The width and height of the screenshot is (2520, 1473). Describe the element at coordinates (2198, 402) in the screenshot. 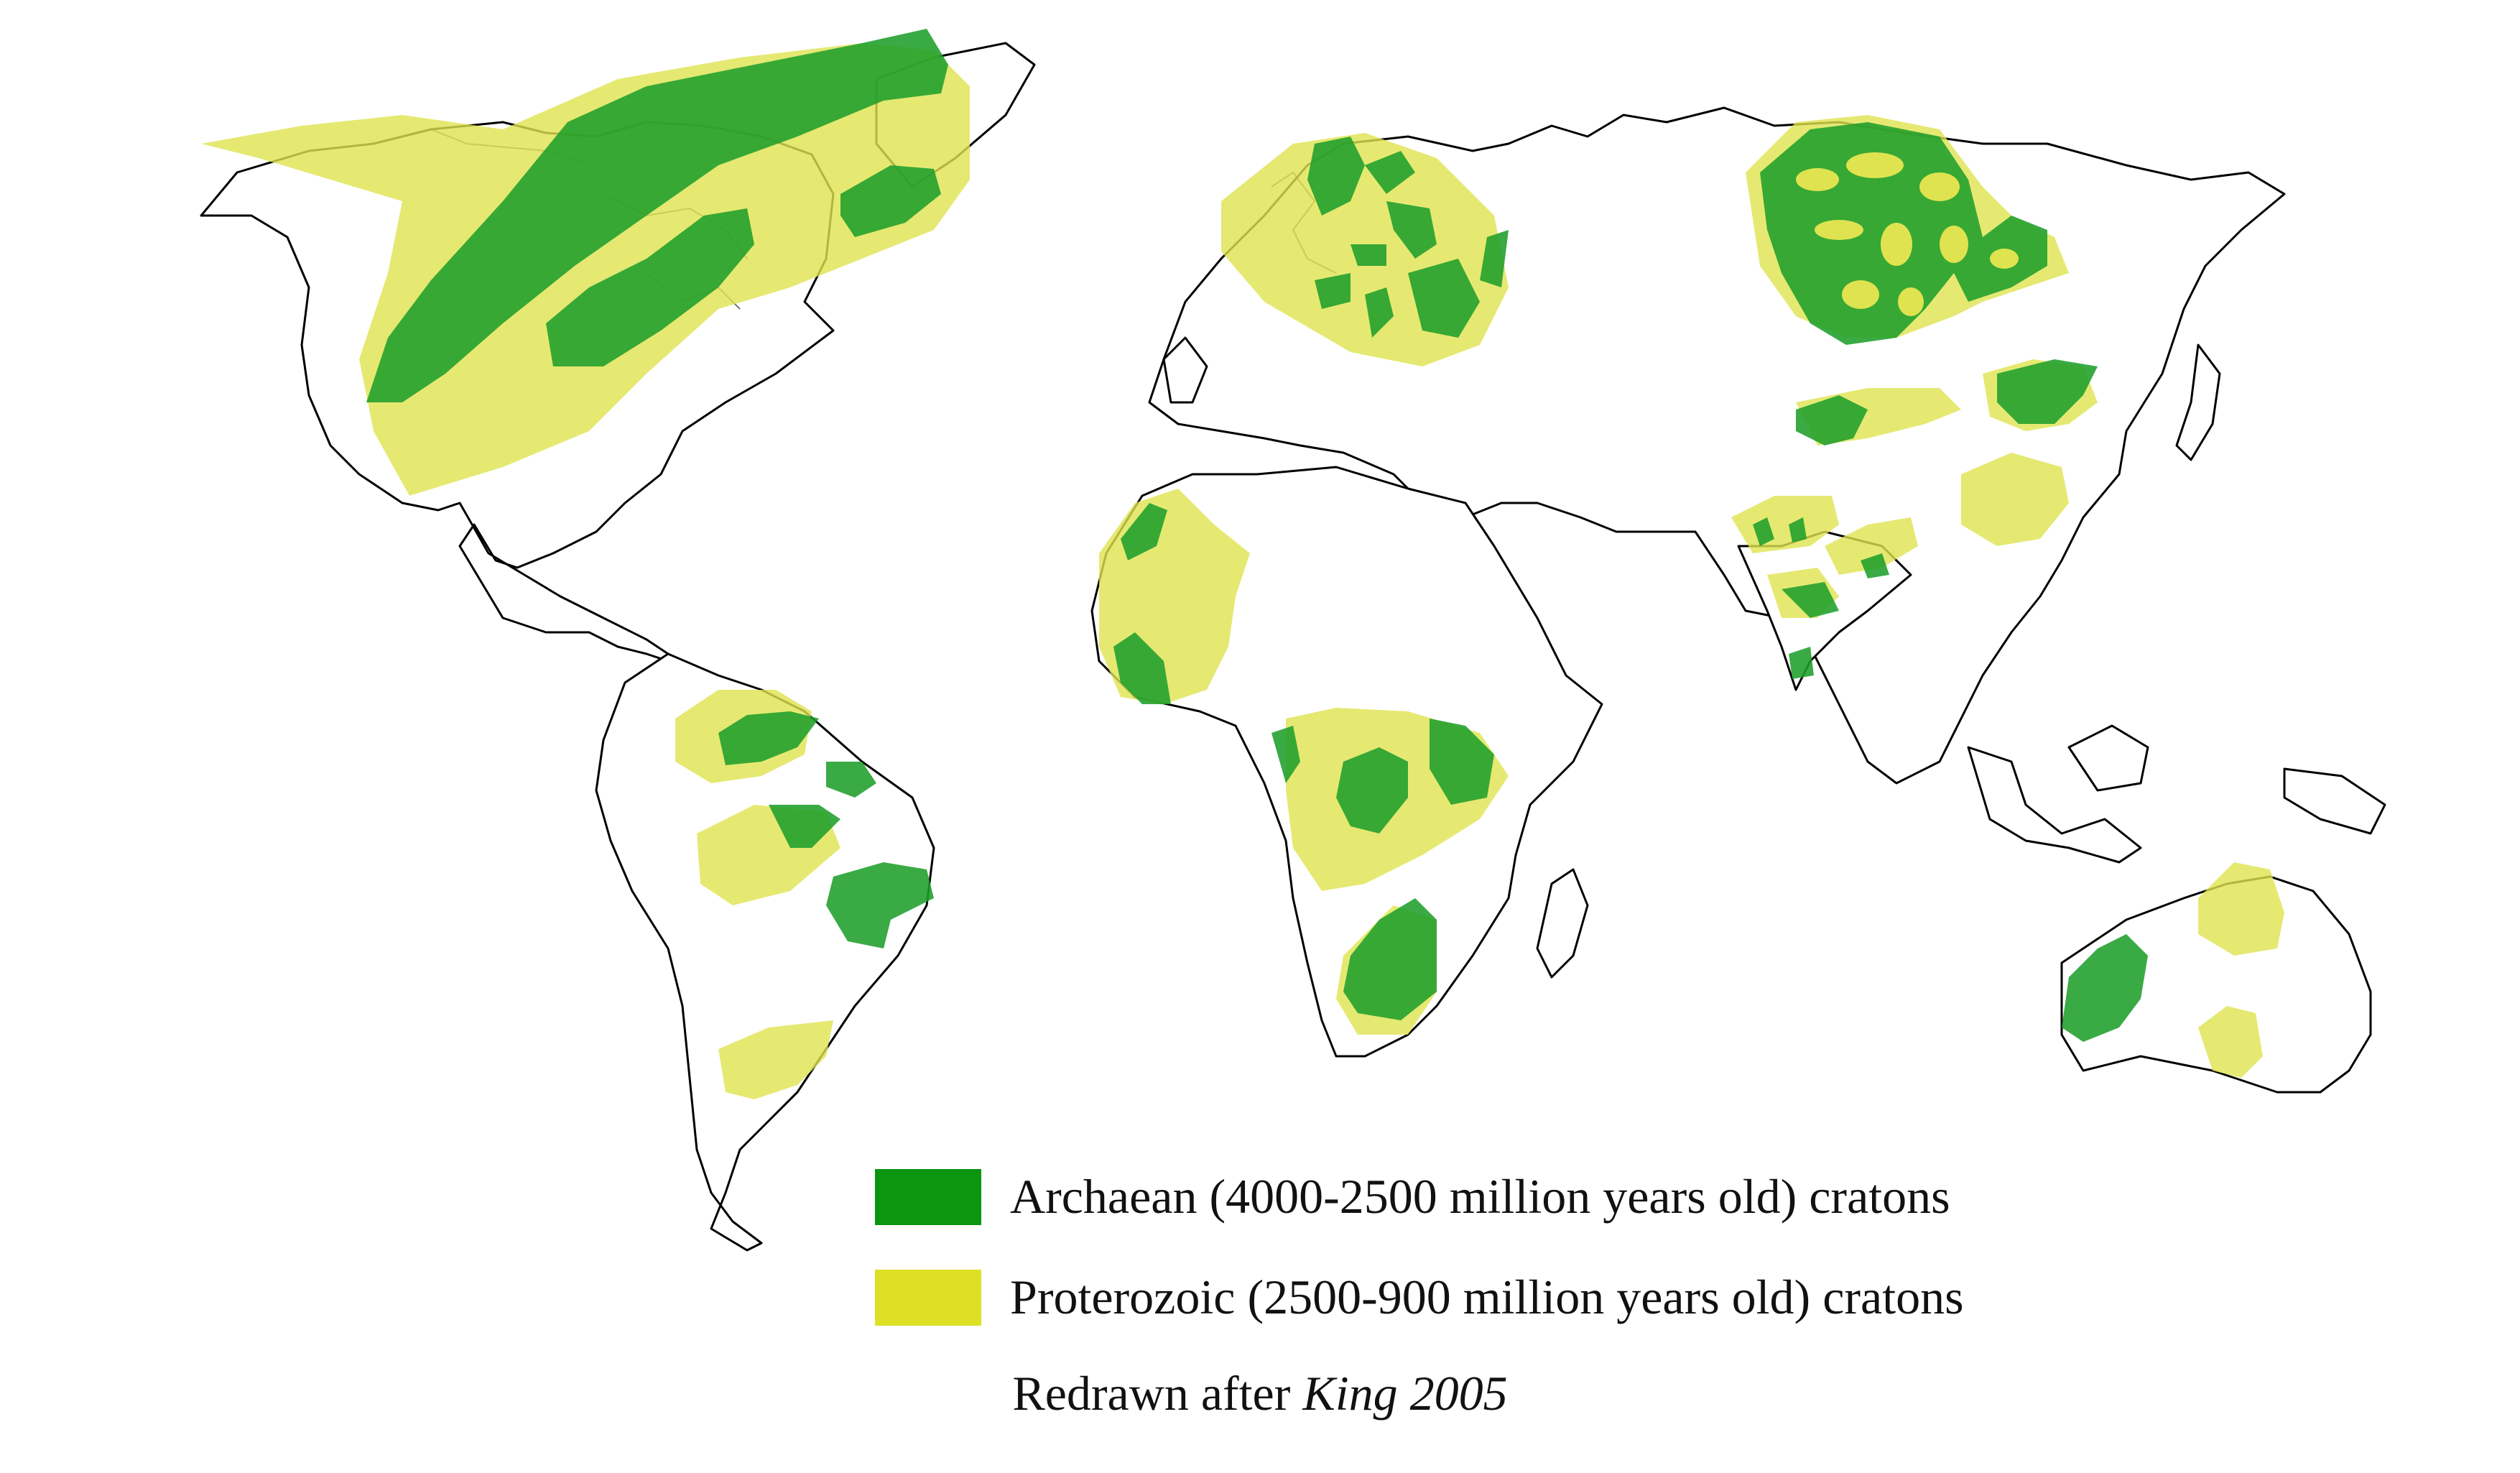

I see `japan-coast` at that location.